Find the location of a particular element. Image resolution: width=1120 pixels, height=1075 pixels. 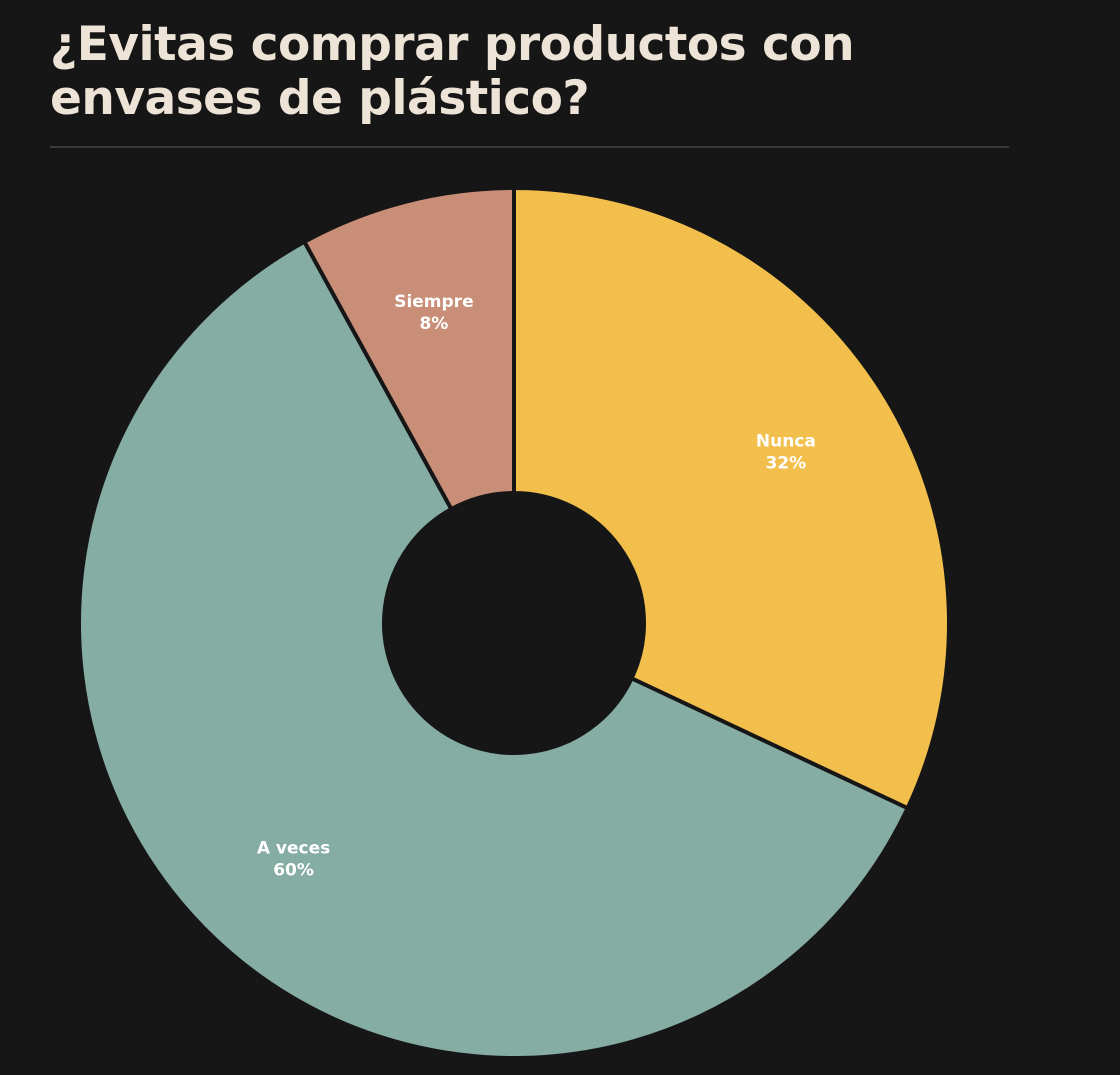

slice-label-name: Siempre is located at coordinates (433, 302).